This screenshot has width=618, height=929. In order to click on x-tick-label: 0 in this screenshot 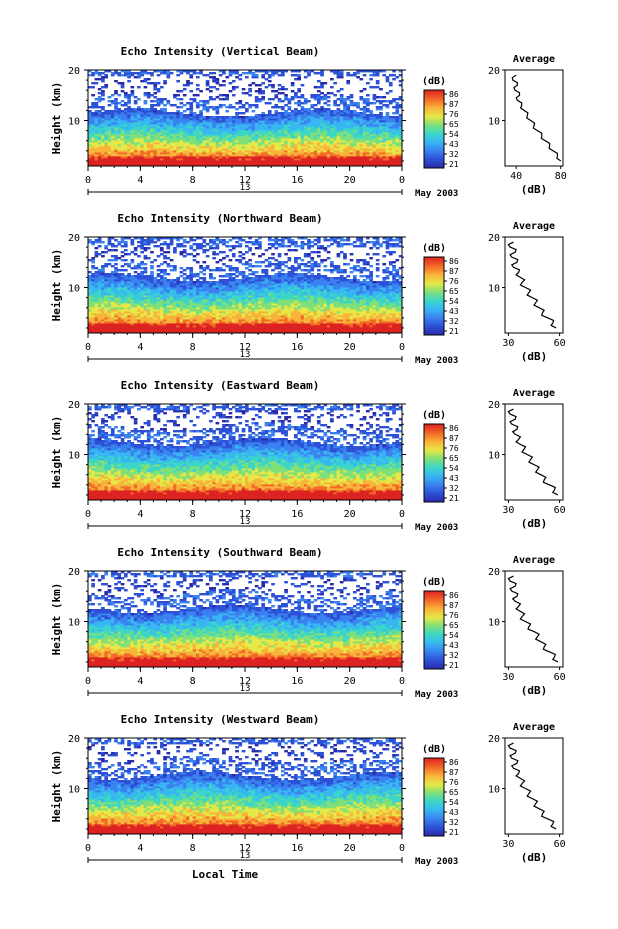, I will do `click(402, 180)`.